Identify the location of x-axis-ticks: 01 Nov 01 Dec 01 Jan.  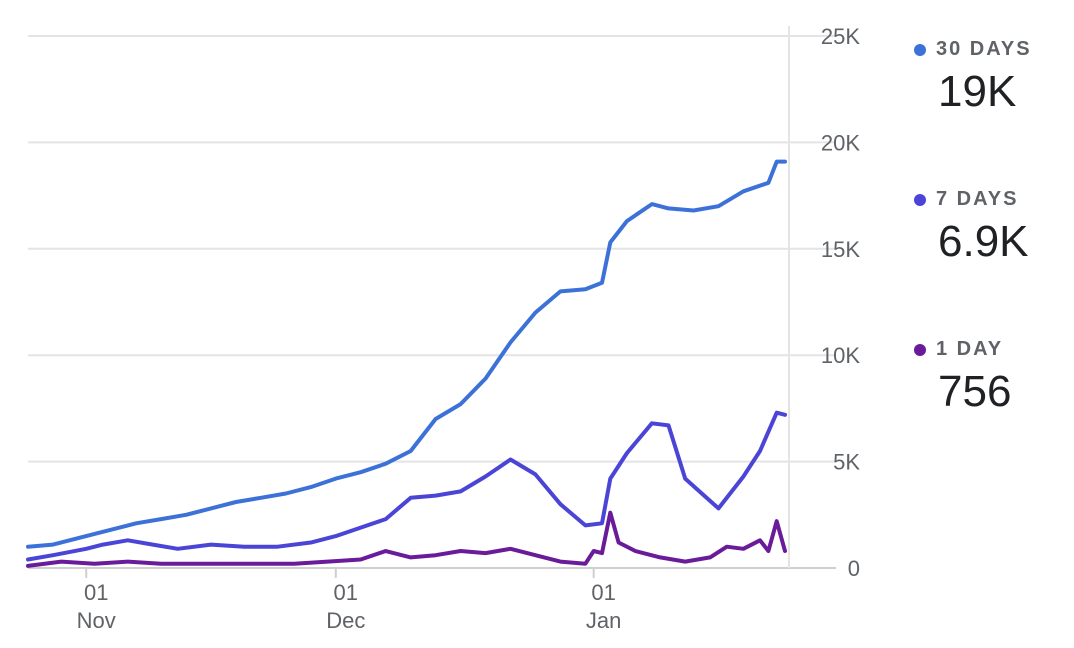
(349, 600).